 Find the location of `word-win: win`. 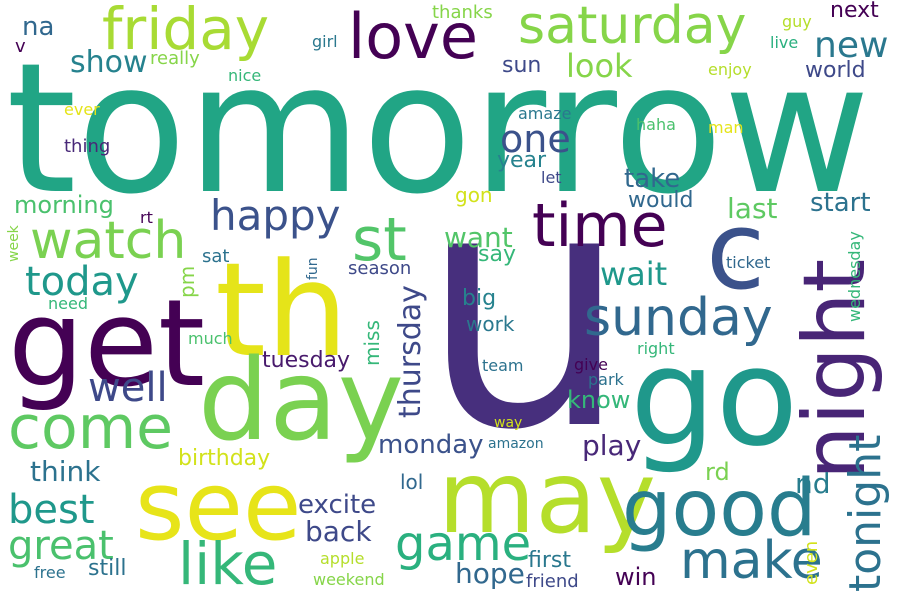

word-win: win is located at coordinates (636, 577).